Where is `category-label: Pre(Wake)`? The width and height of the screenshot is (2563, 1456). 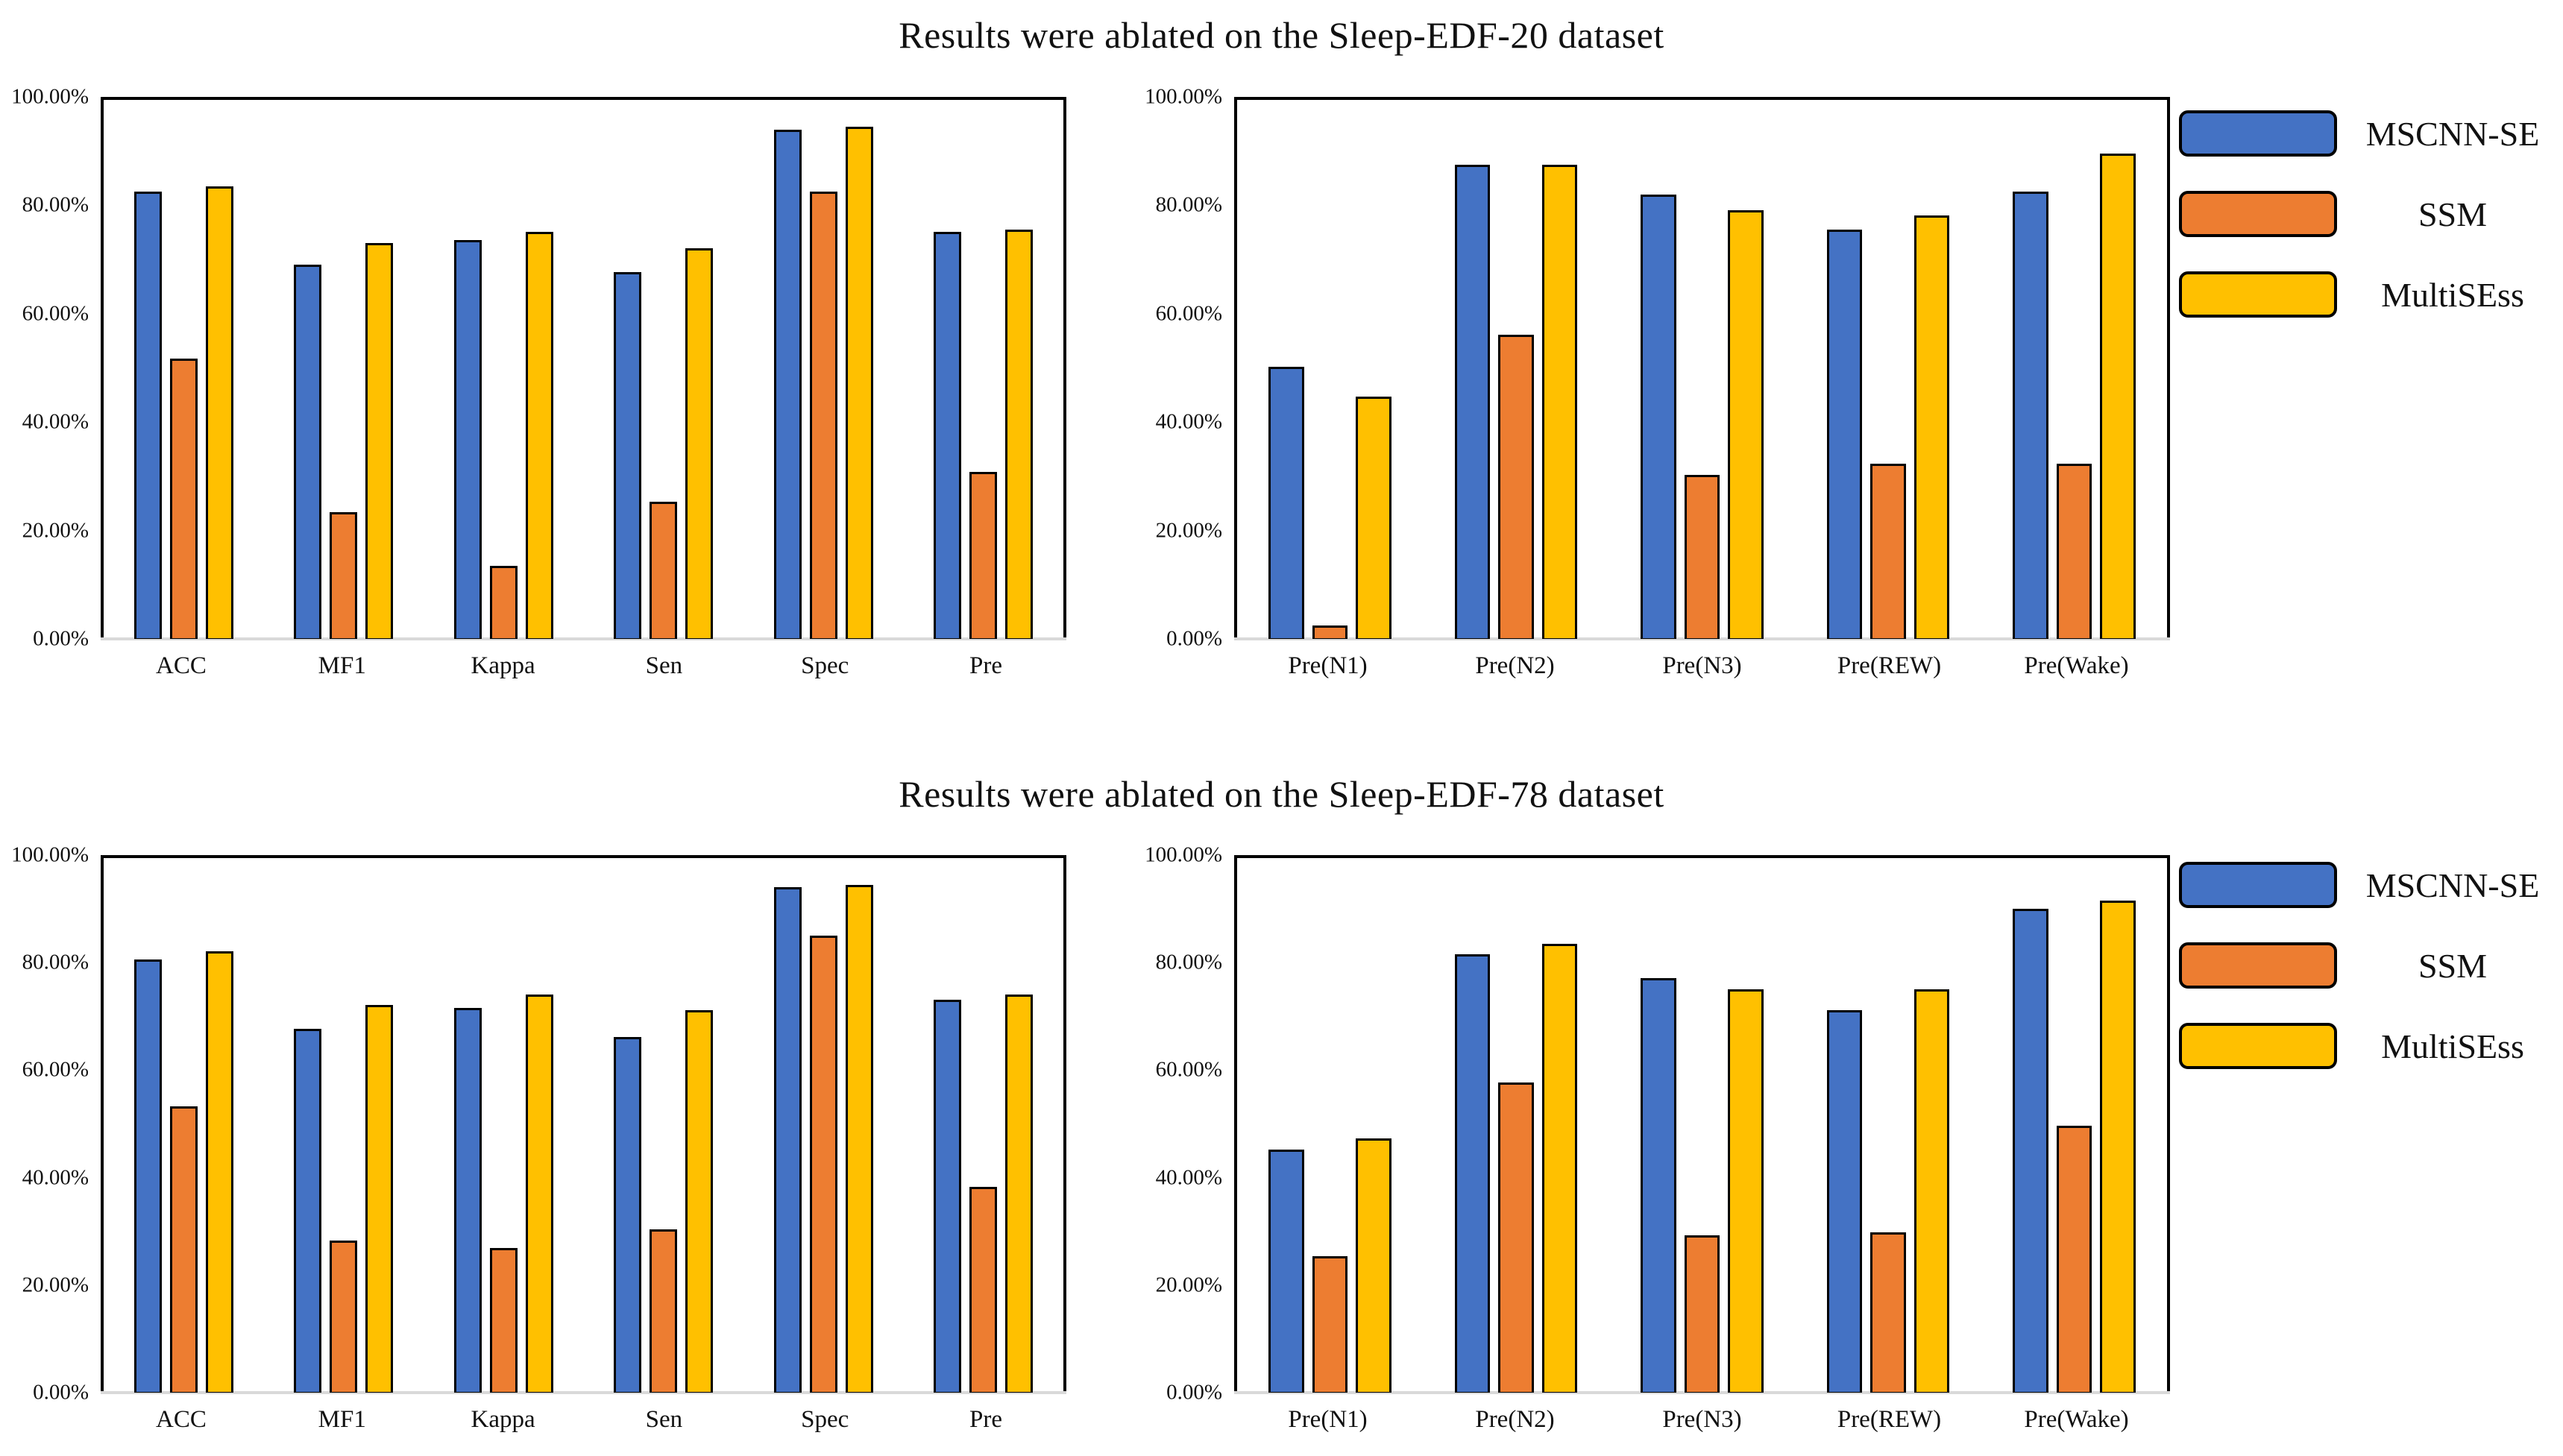 category-label: Pre(Wake) is located at coordinates (2076, 665).